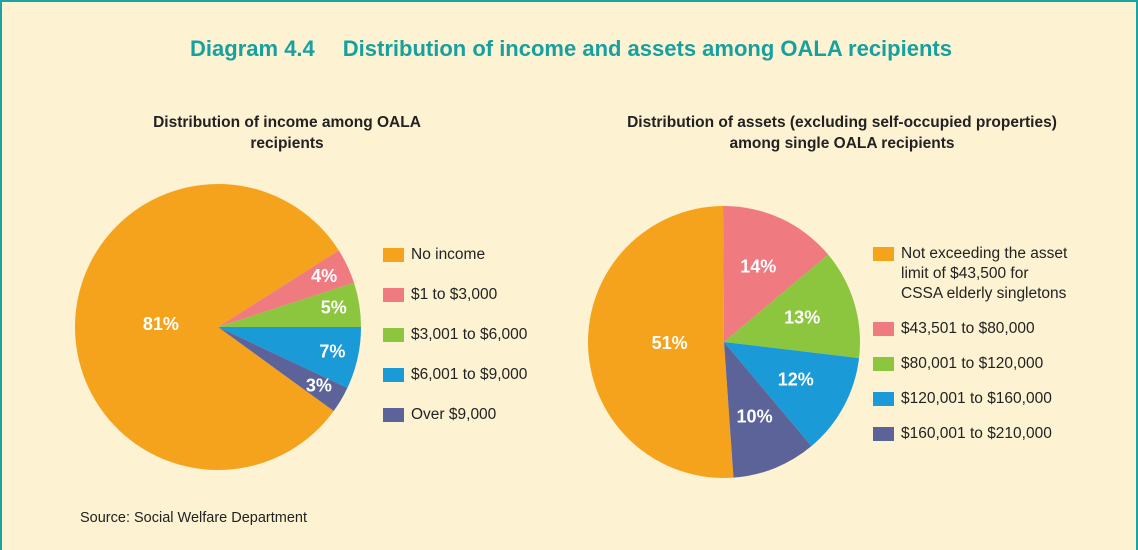 The width and height of the screenshot is (1138, 550). I want to click on slice-label: 4%, so click(324, 276).